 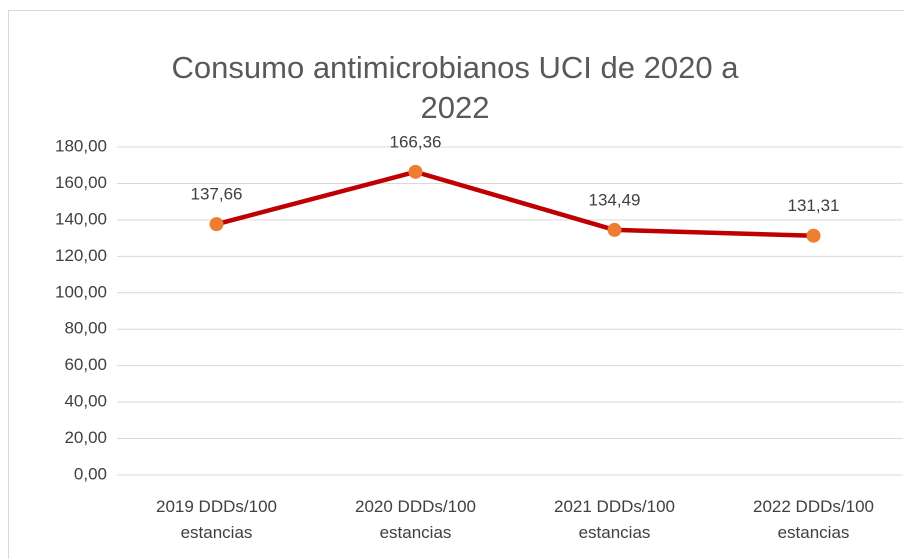 What do you see at coordinates (416, 141) in the screenshot?
I see `data-label: 166,36` at bounding box center [416, 141].